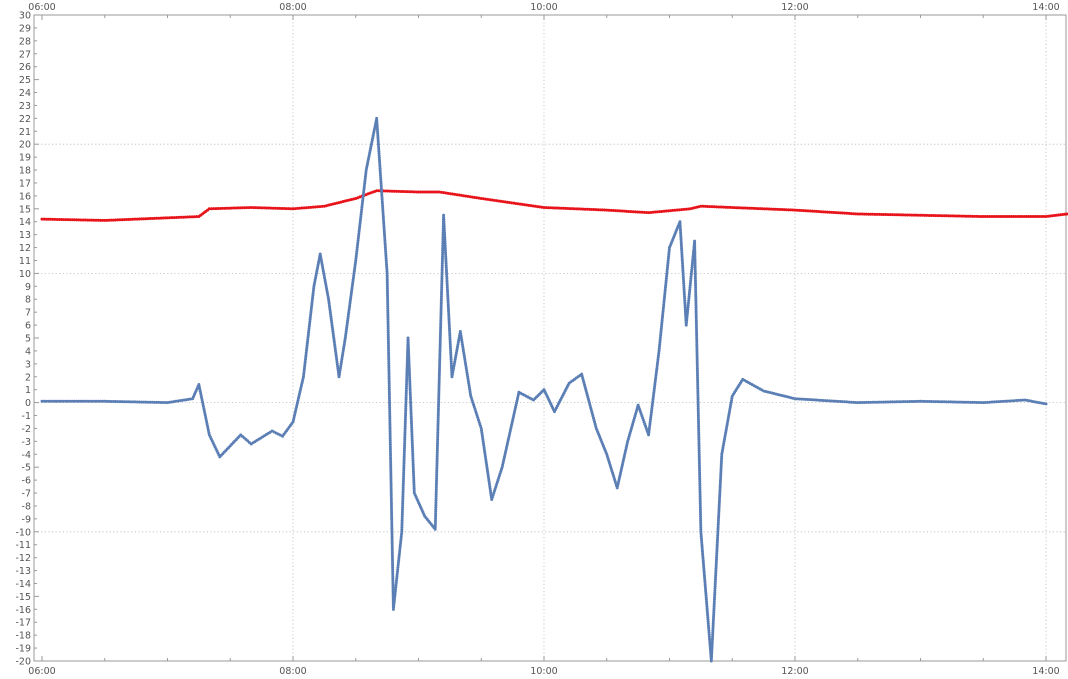  I want to click on x-tick-label-top: 06:00, so click(41, 7).